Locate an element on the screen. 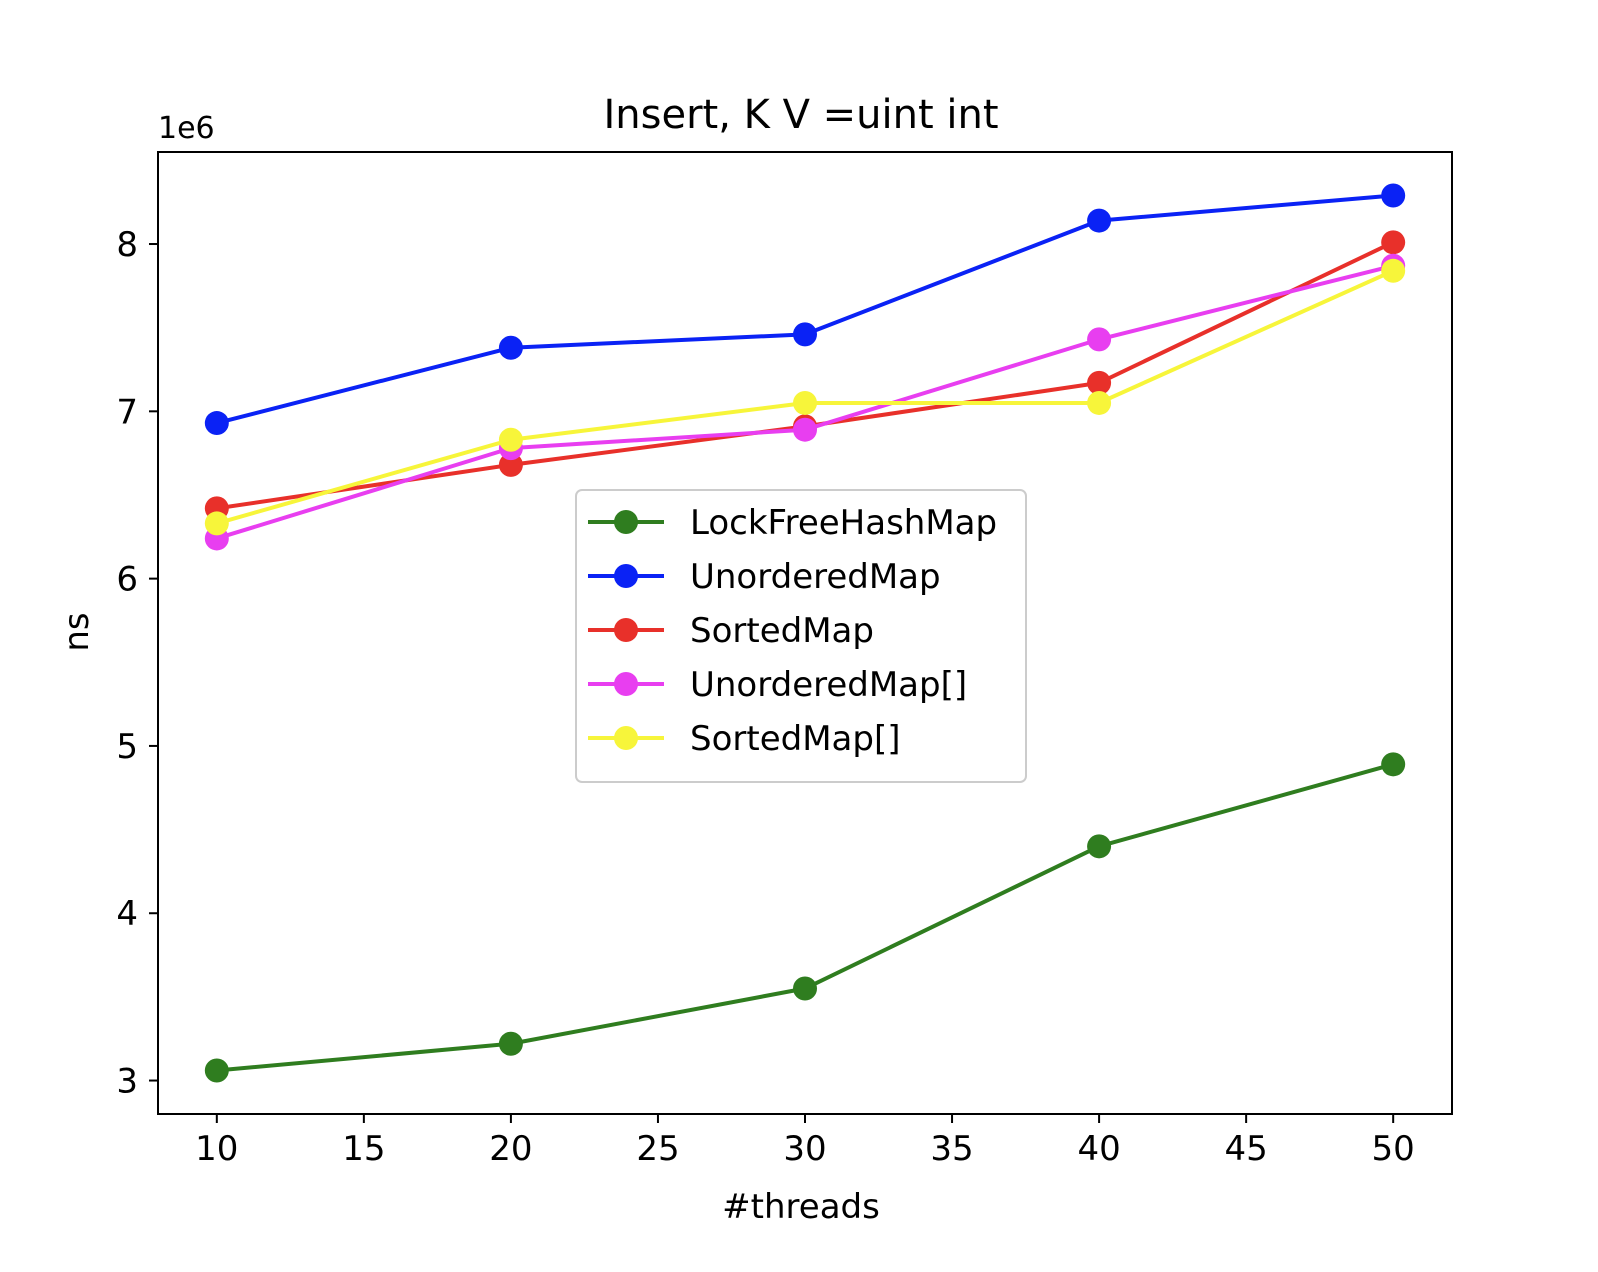 The width and height of the screenshot is (1598, 1272). y-tick-label: 3 is located at coordinates (127, 1082).